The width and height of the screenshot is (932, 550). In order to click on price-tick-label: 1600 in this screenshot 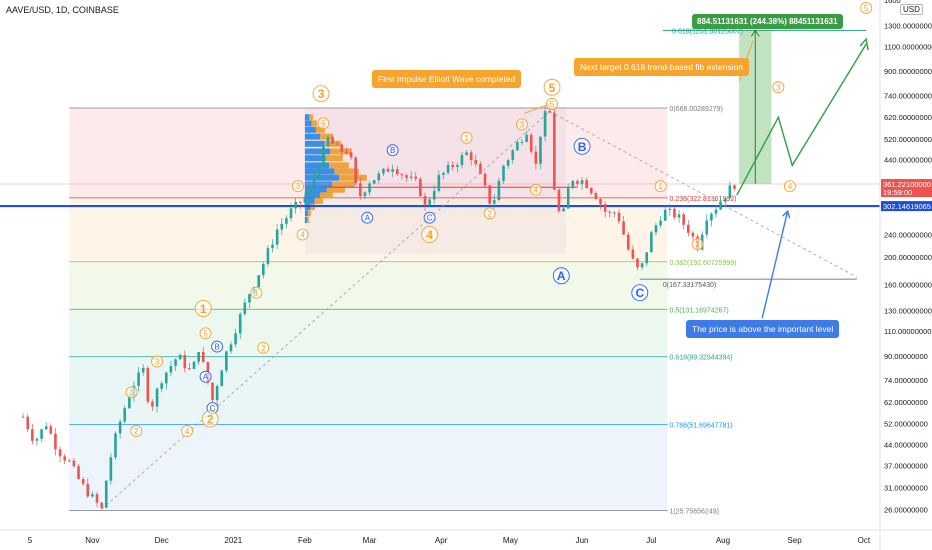, I will do `click(892, 2)`.